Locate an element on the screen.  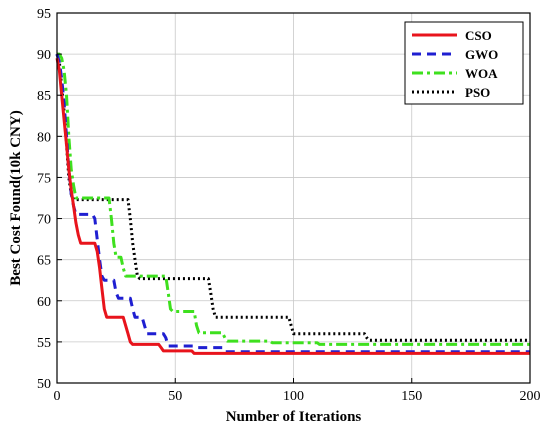
x-tick-label: 100 is located at coordinates (293, 396).